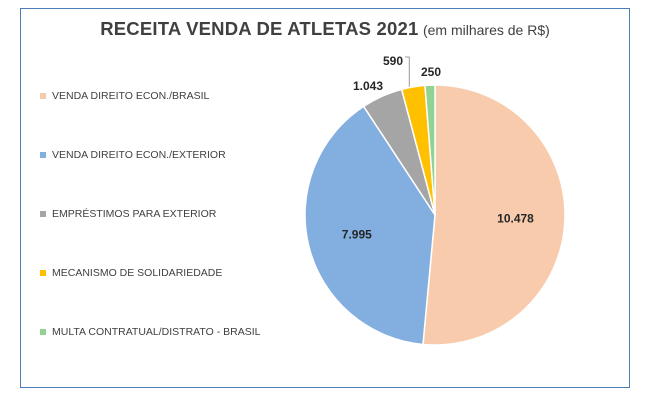 Image resolution: width=650 pixels, height=400 pixels. What do you see at coordinates (368, 86) in the screenshot?
I see `data-label-emprestimos: 1.043` at bounding box center [368, 86].